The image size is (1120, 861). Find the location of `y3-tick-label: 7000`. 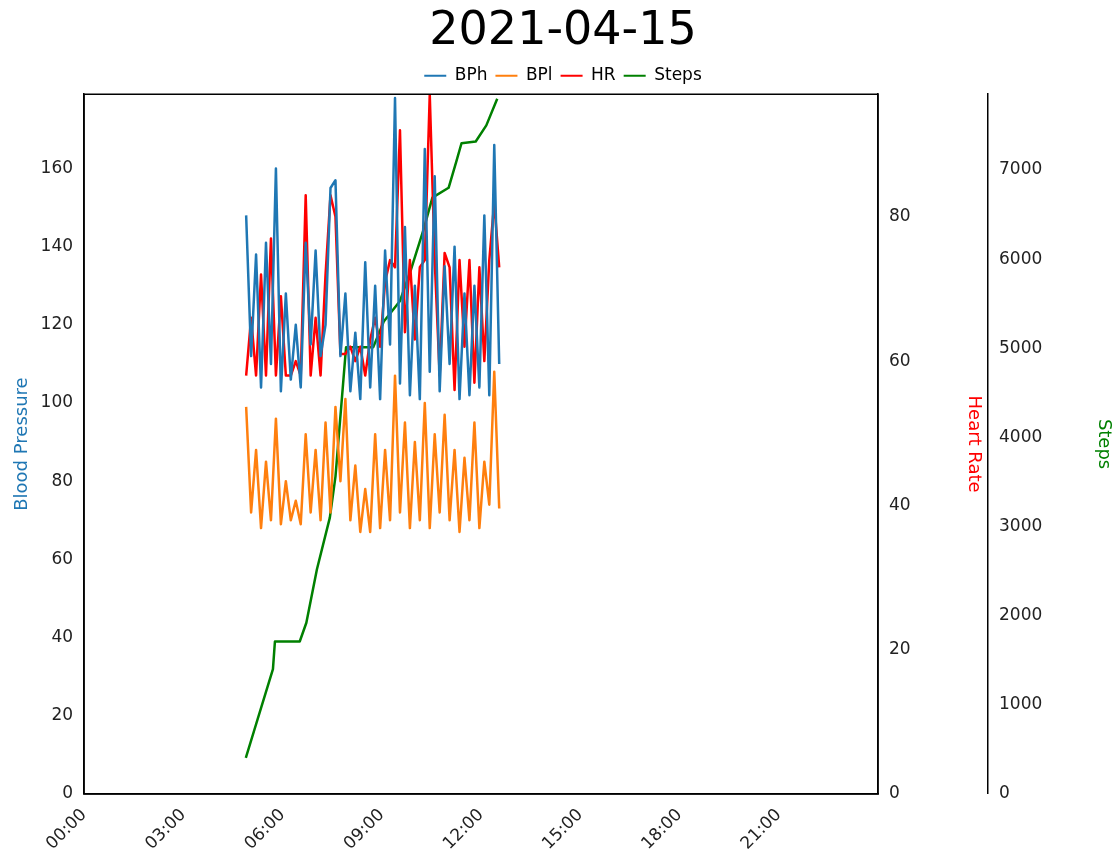

y3-tick-label: 7000 is located at coordinates (1021, 168).